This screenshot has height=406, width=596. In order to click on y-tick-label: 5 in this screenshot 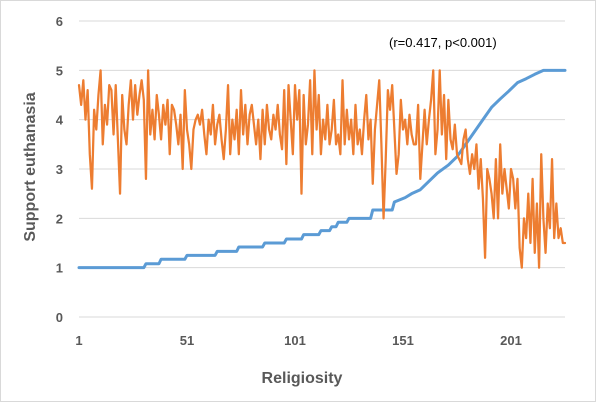, I will do `click(59, 70)`.